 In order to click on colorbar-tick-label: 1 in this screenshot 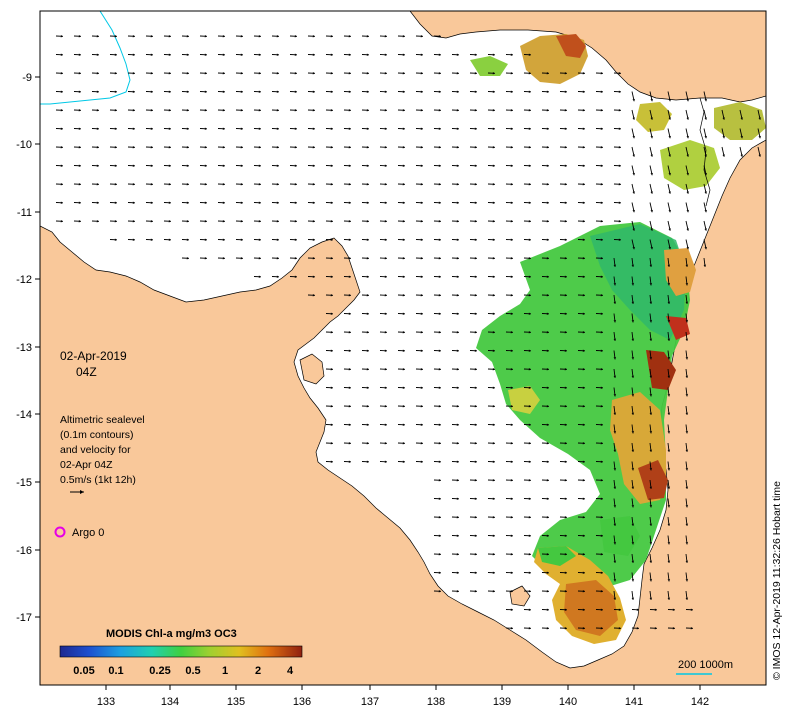, I will do `click(225, 671)`.